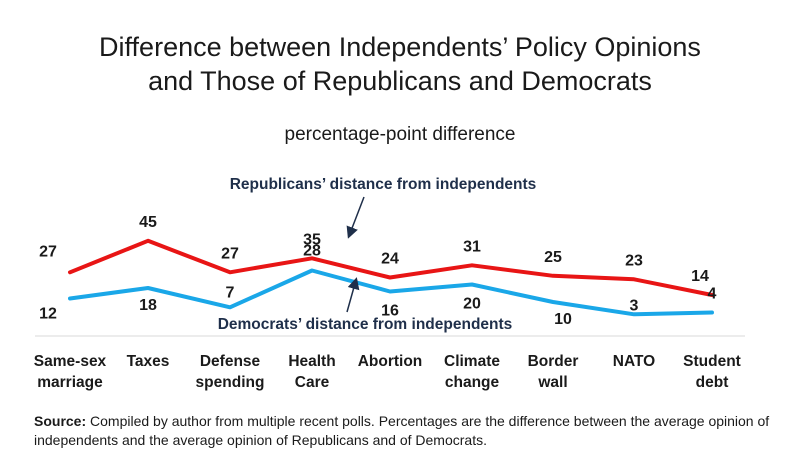 This screenshot has width=800, height=450. I want to click on x-tick-label-3-line-0: Health, so click(311, 361).